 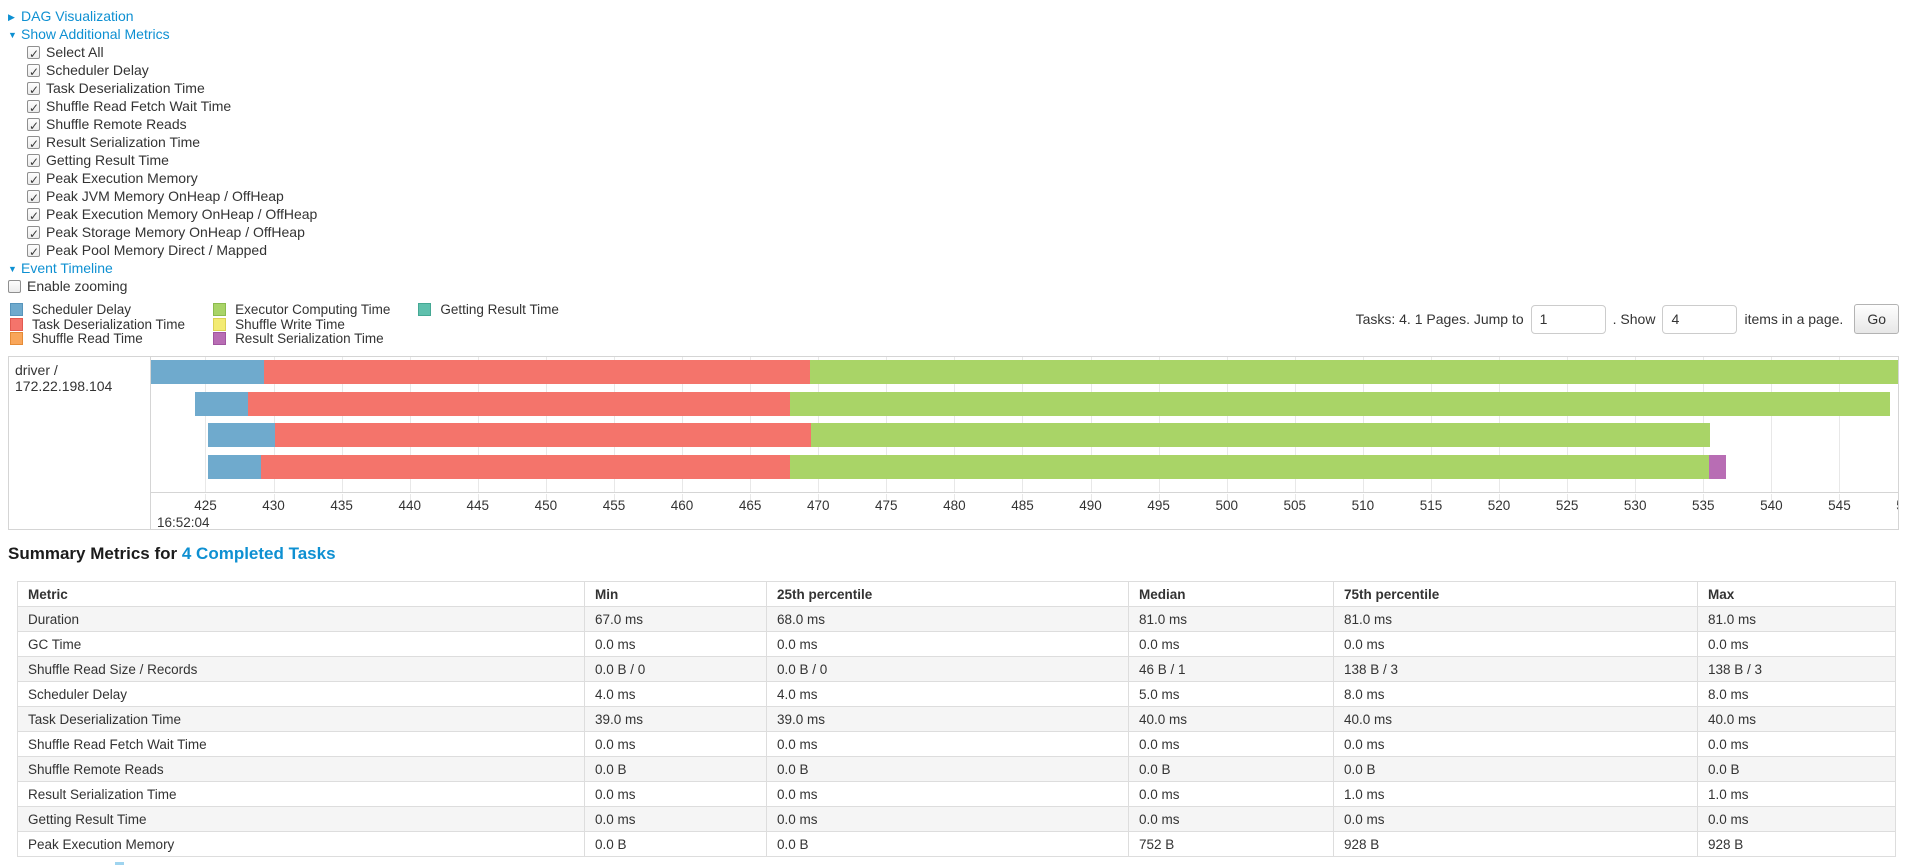 What do you see at coordinates (675, 719) in the screenshot?
I see `metric-value-cell-min: 39.0 ms` at bounding box center [675, 719].